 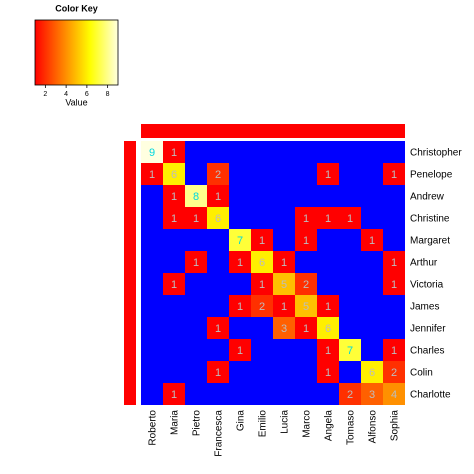 What do you see at coordinates (45, 94) in the screenshot?
I see `key-tick-label: 2` at bounding box center [45, 94].